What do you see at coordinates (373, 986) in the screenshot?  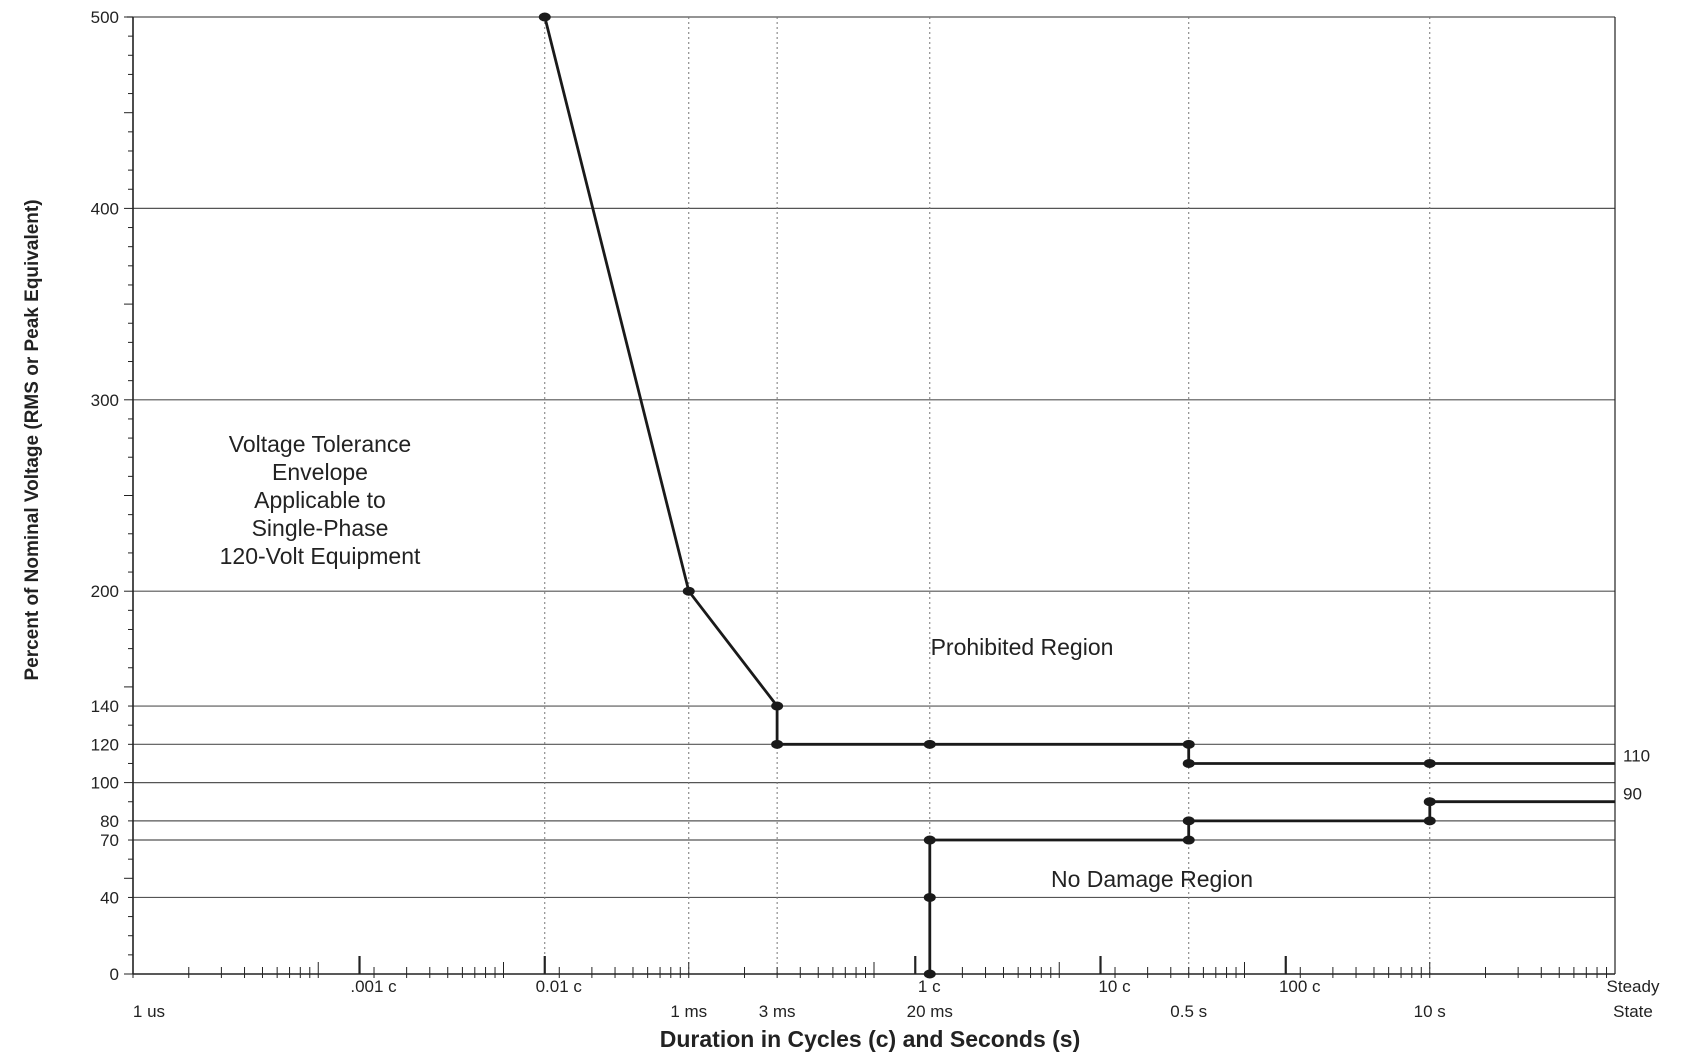 I see `x-tick-label-top: .001 c` at bounding box center [373, 986].